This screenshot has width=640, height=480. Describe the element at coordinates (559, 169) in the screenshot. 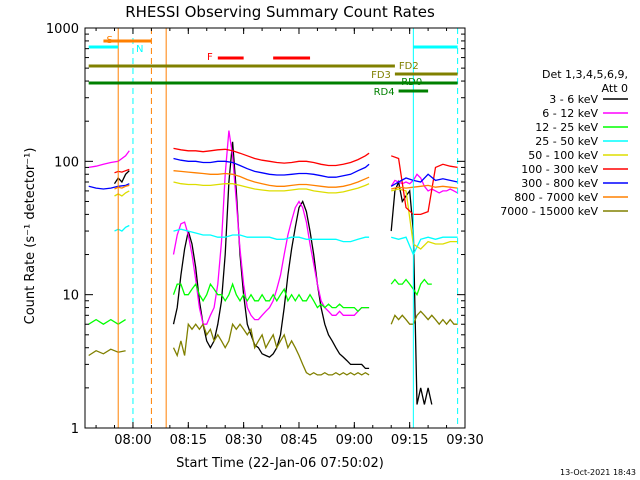

I see `legend-label-5: 100 - 300 keV` at that location.